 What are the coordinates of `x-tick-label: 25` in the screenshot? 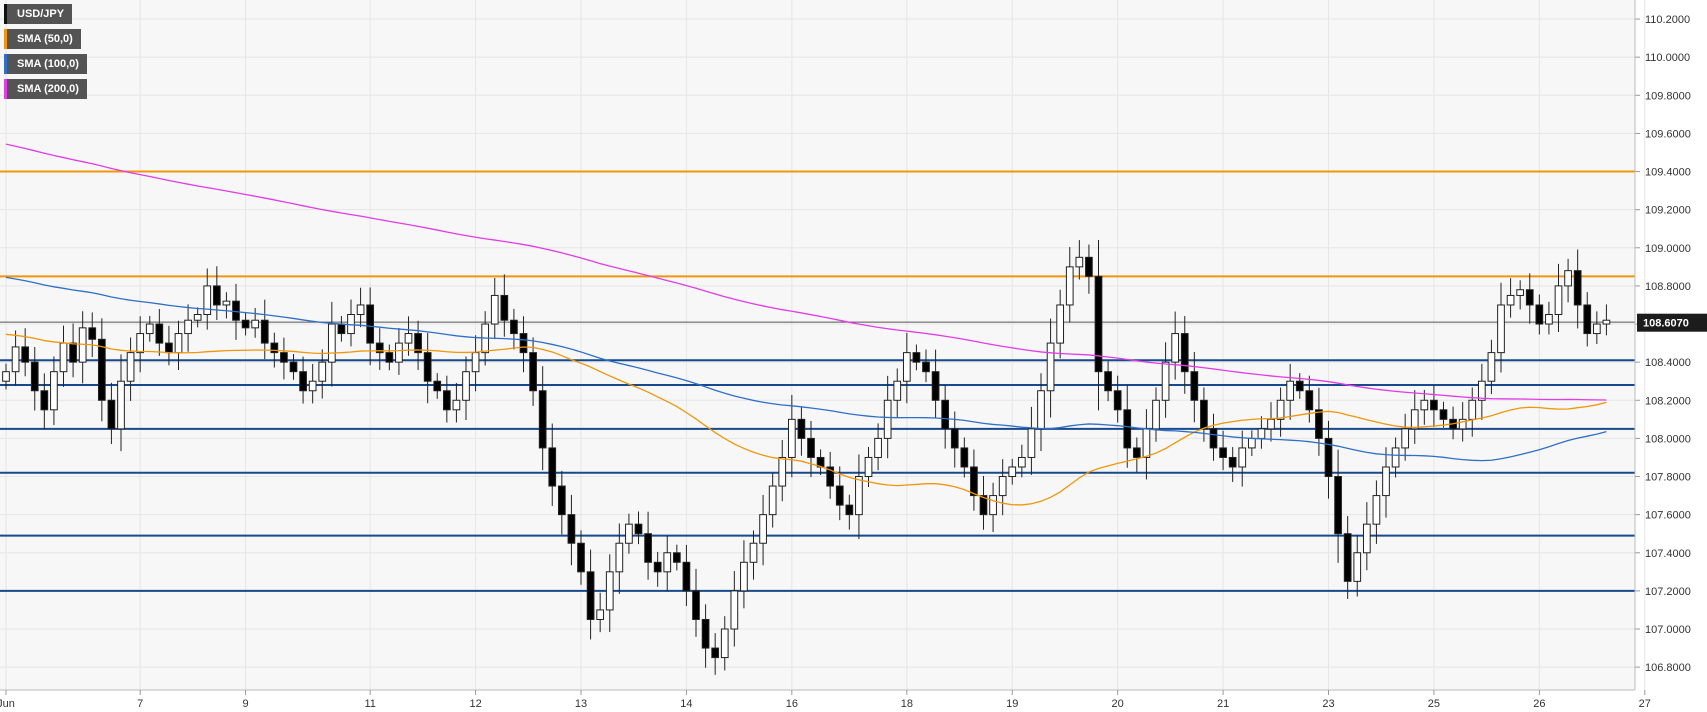 It's located at (1434, 704).